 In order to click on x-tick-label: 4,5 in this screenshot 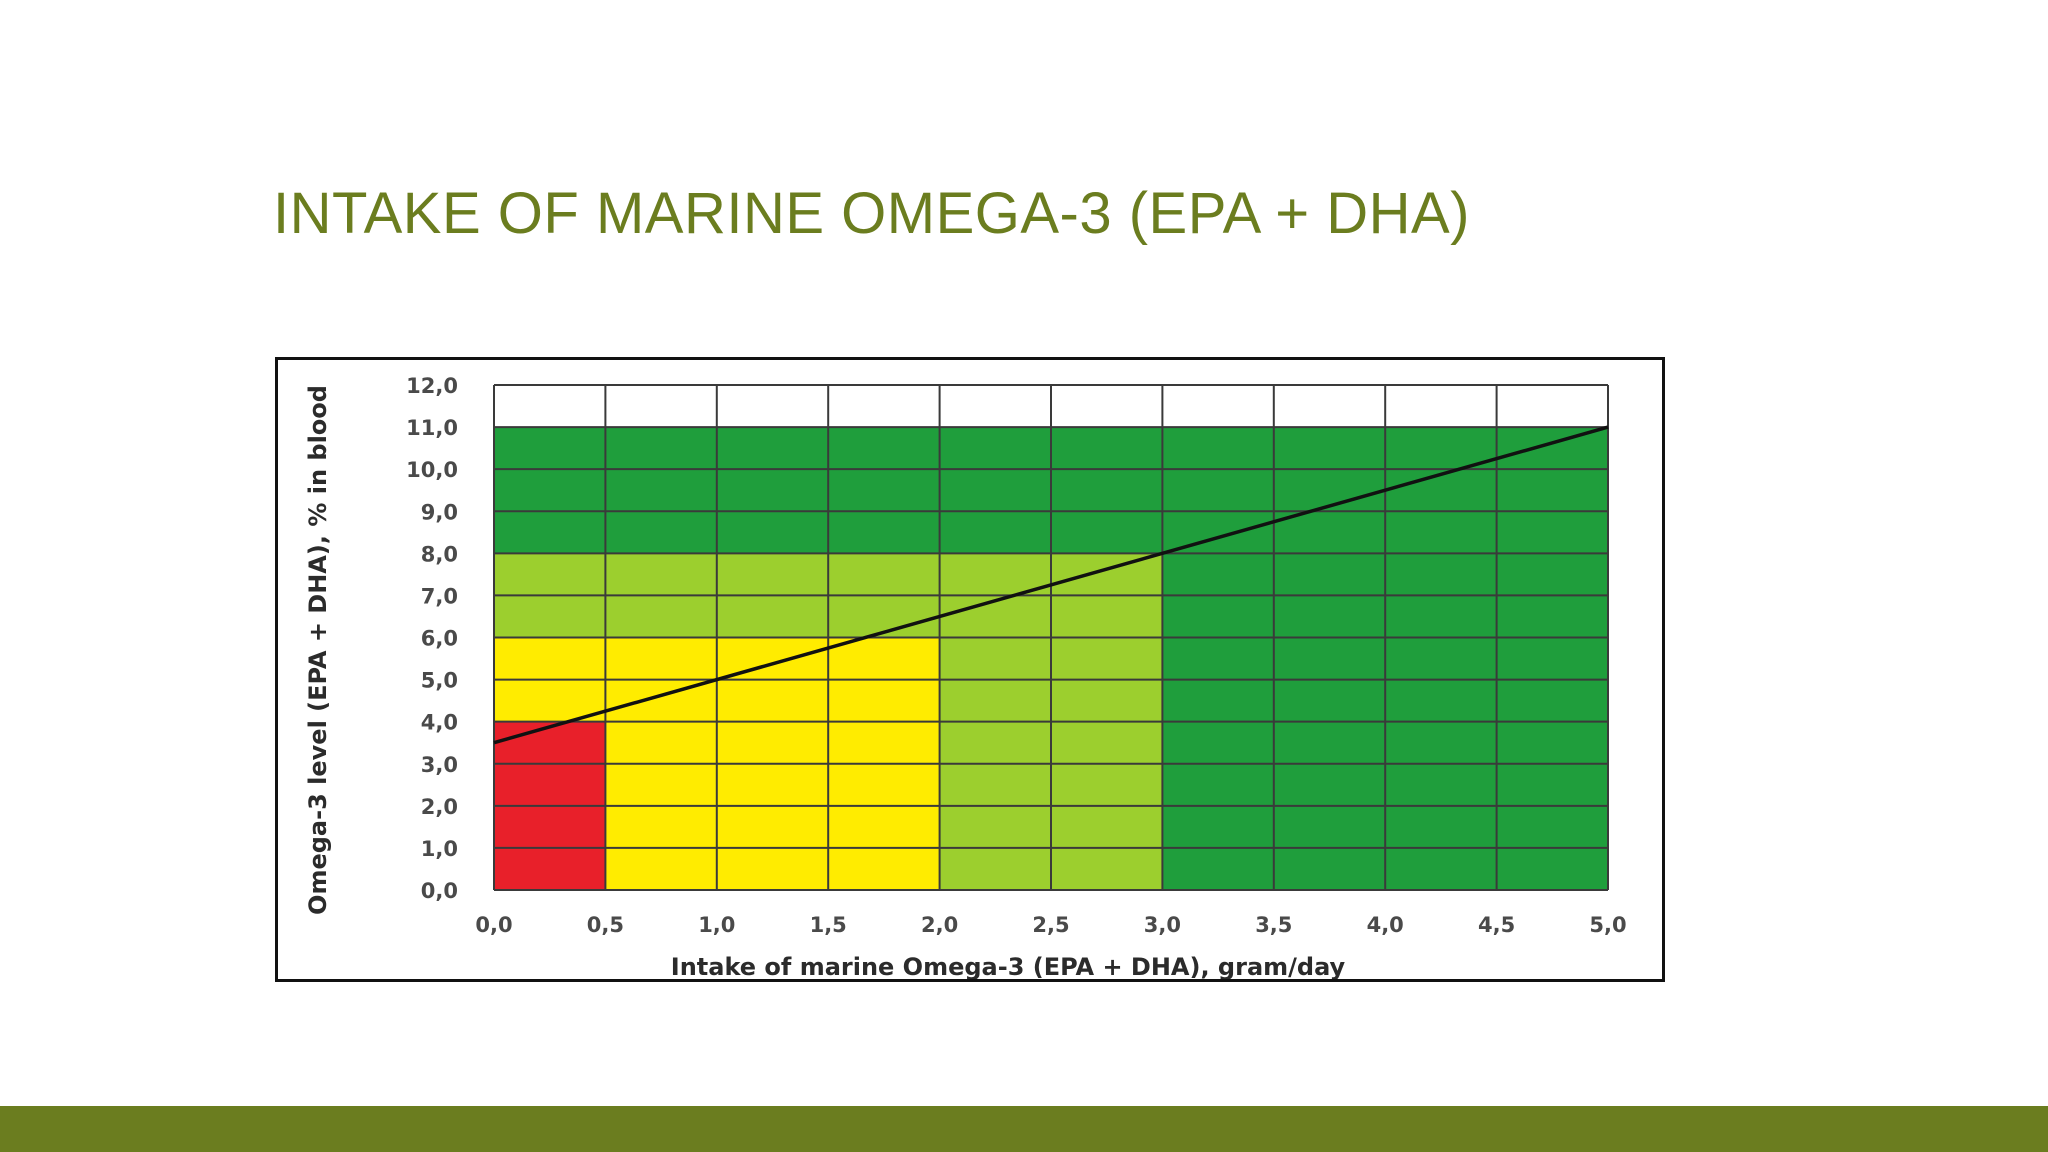, I will do `click(1496, 925)`.